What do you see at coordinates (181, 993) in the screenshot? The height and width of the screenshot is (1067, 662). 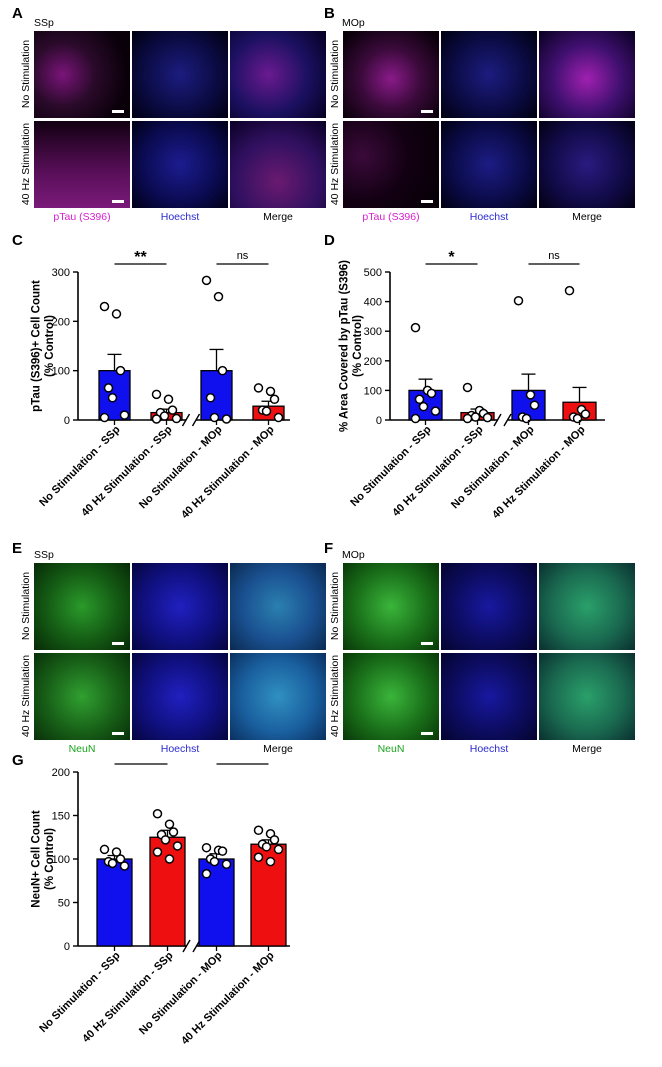 I see `chart-g-xtick-label-2: No Stimulation - MOp` at bounding box center [181, 993].